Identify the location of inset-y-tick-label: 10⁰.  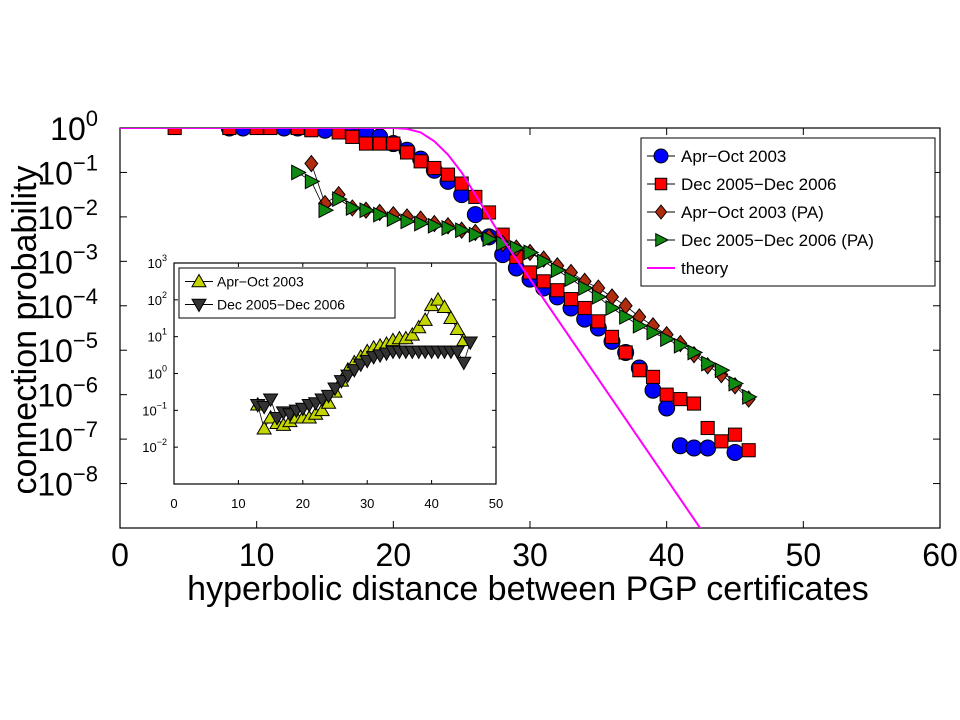
(157, 373).